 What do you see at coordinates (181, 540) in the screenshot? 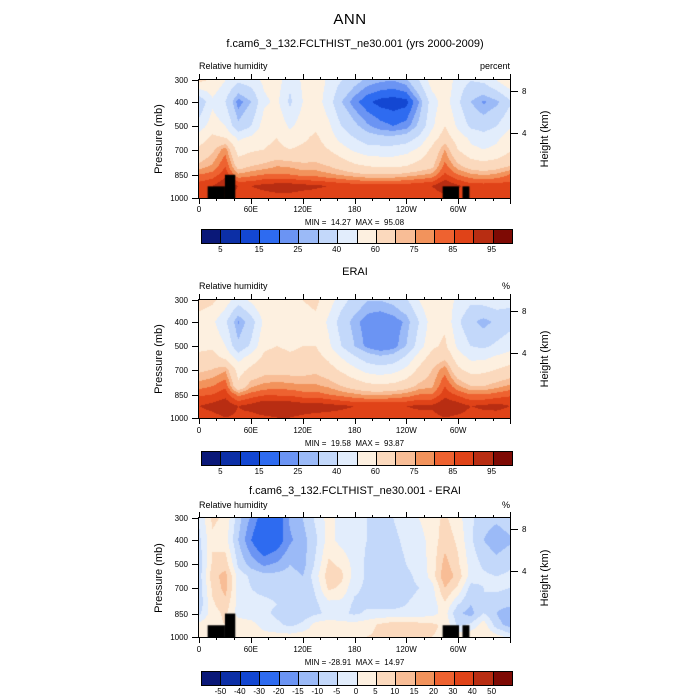
I see `pressure-tick-label: 400` at bounding box center [181, 540].